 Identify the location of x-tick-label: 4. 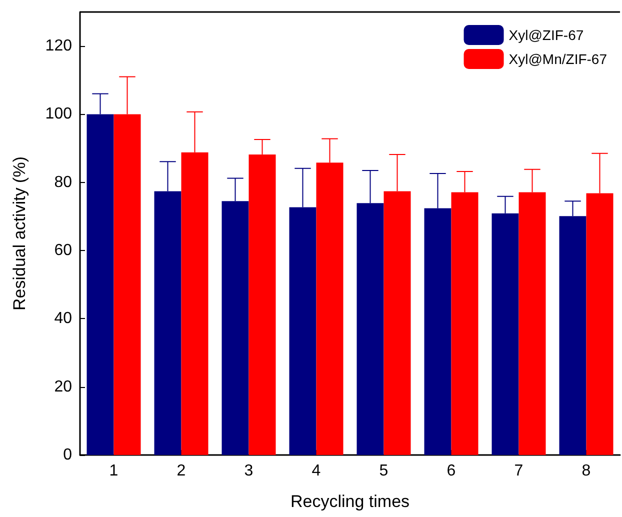
(316, 471).